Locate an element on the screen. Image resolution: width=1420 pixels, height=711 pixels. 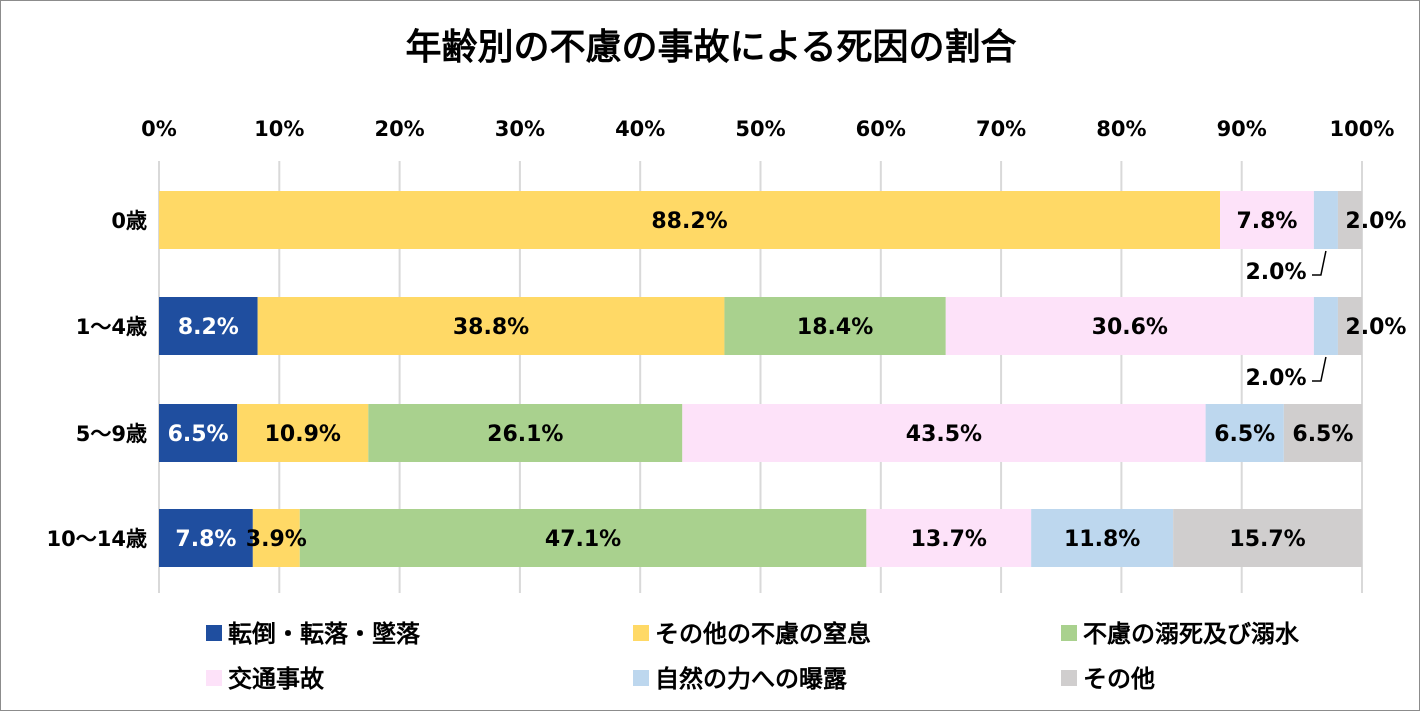
data-label: 43.5% is located at coordinates (944, 434).